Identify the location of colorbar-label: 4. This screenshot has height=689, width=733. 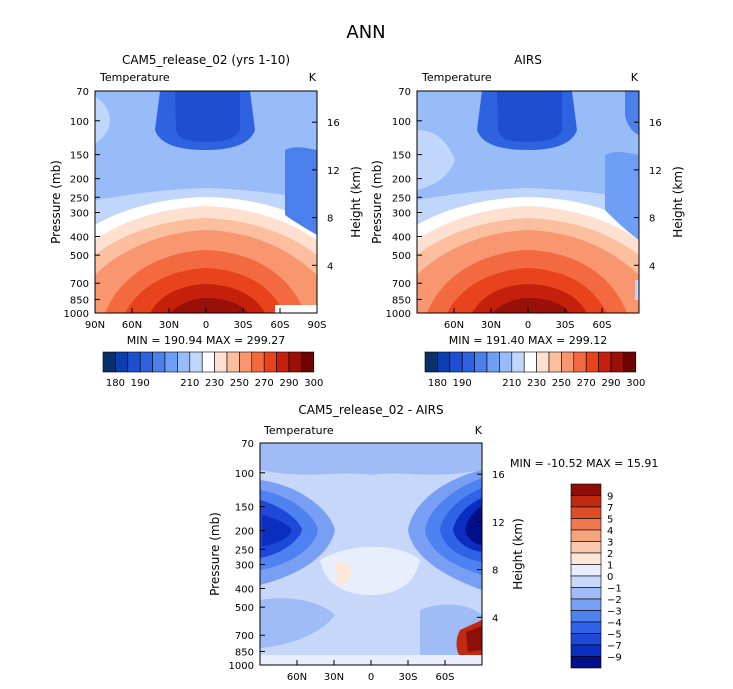
(610, 531).